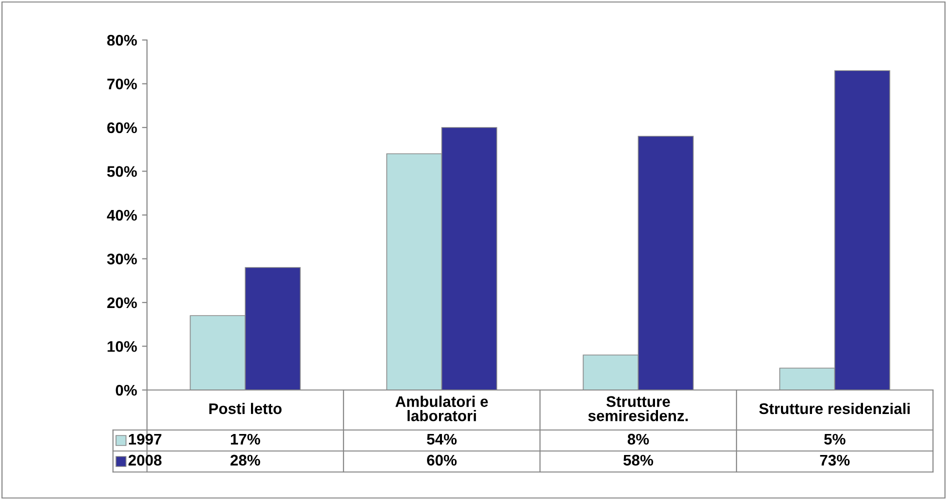 The image size is (947, 500). What do you see at coordinates (442, 460) in the screenshot?
I see `data-label: 60%` at bounding box center [442, 460].